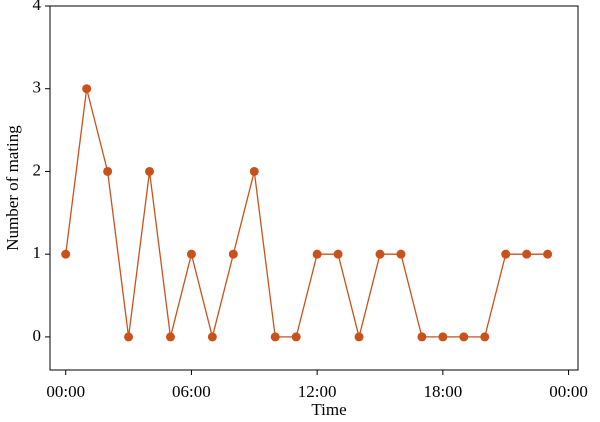  Describe the element at coordinates (328, 409) in the screenshot. I see `x-axis-label: Time` at that location.